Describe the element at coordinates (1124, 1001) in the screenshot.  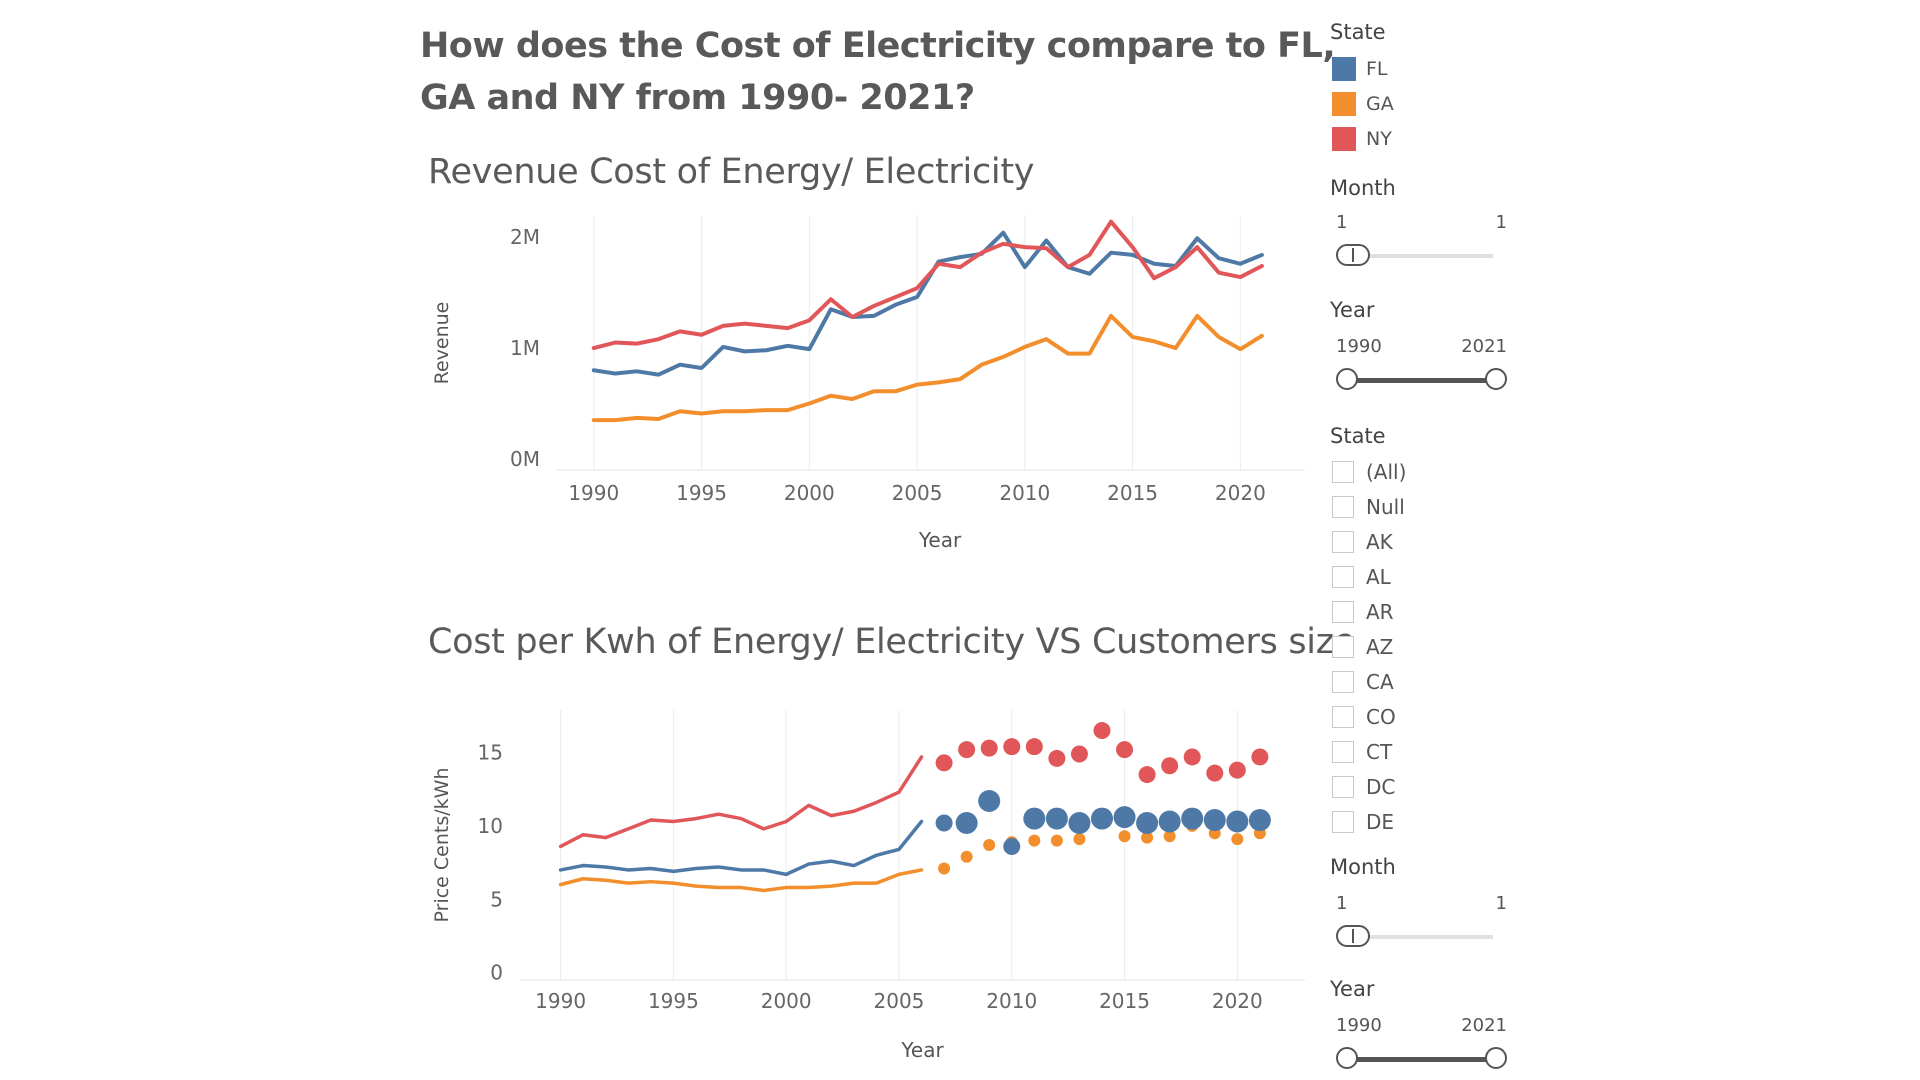
I see `x-tick-label: 2015` at that location.